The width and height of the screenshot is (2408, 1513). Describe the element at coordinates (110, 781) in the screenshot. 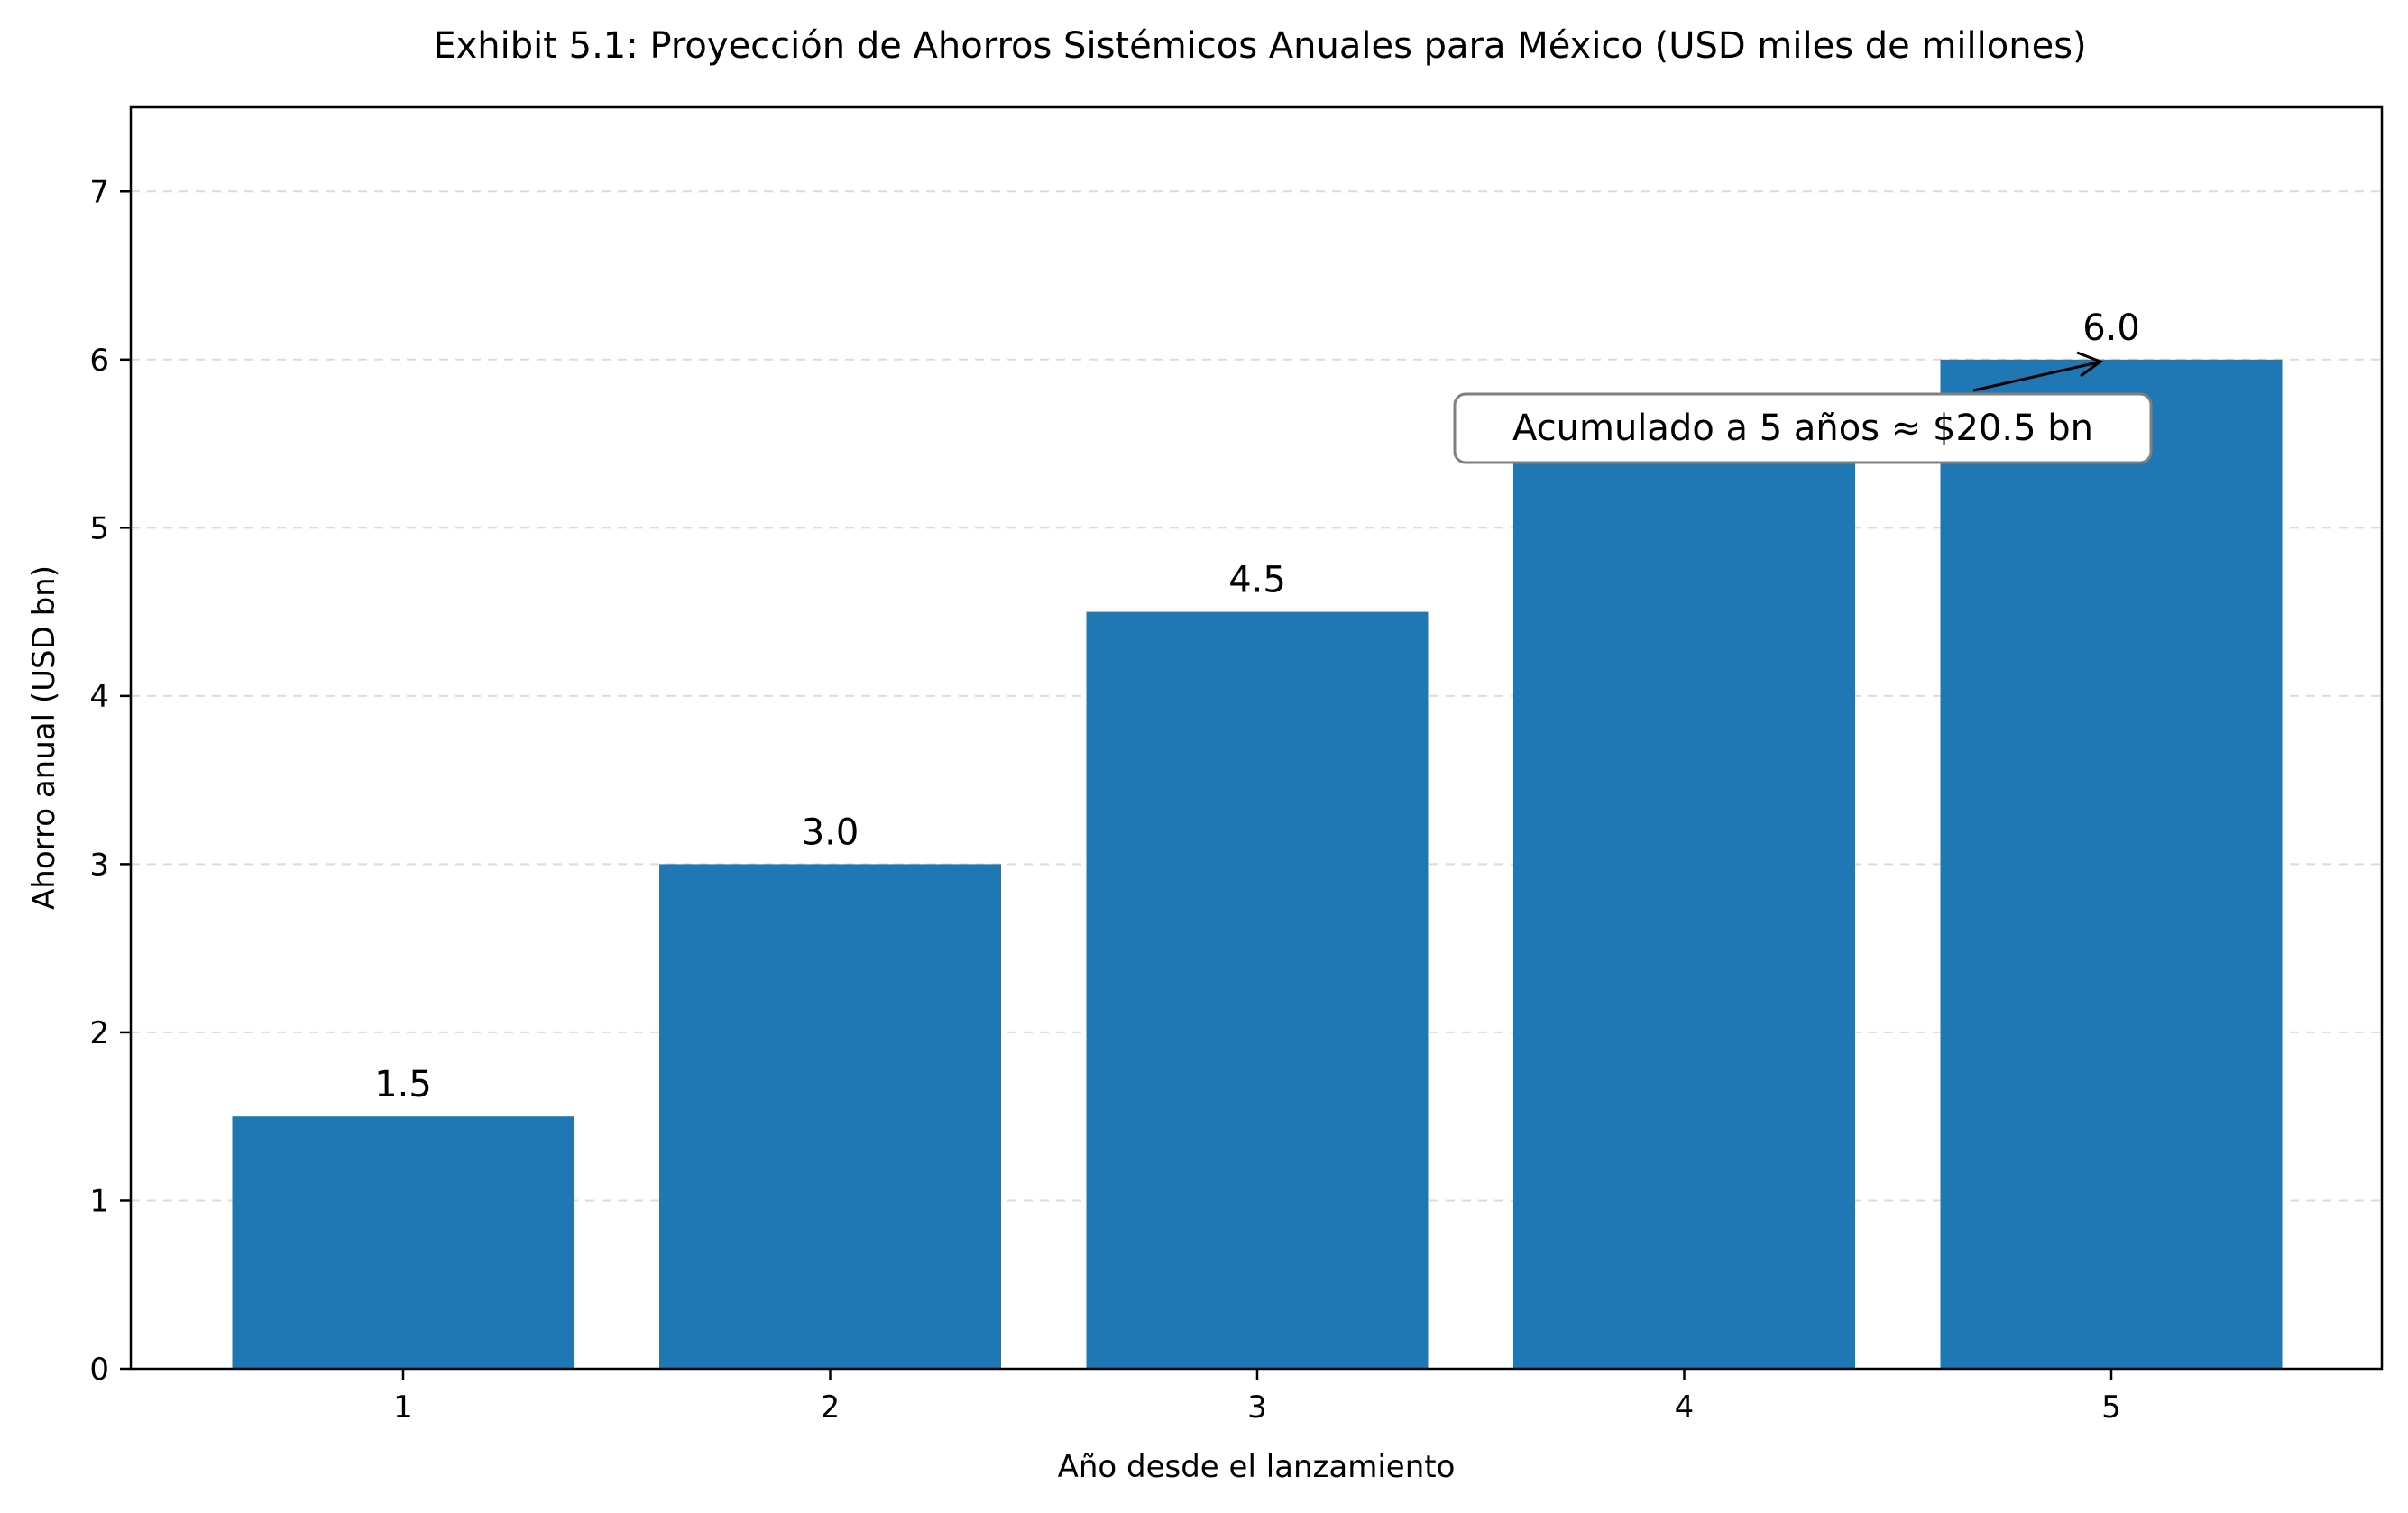

I see `y-axis: 0 1 2 3 4 5 6 7` at that location.